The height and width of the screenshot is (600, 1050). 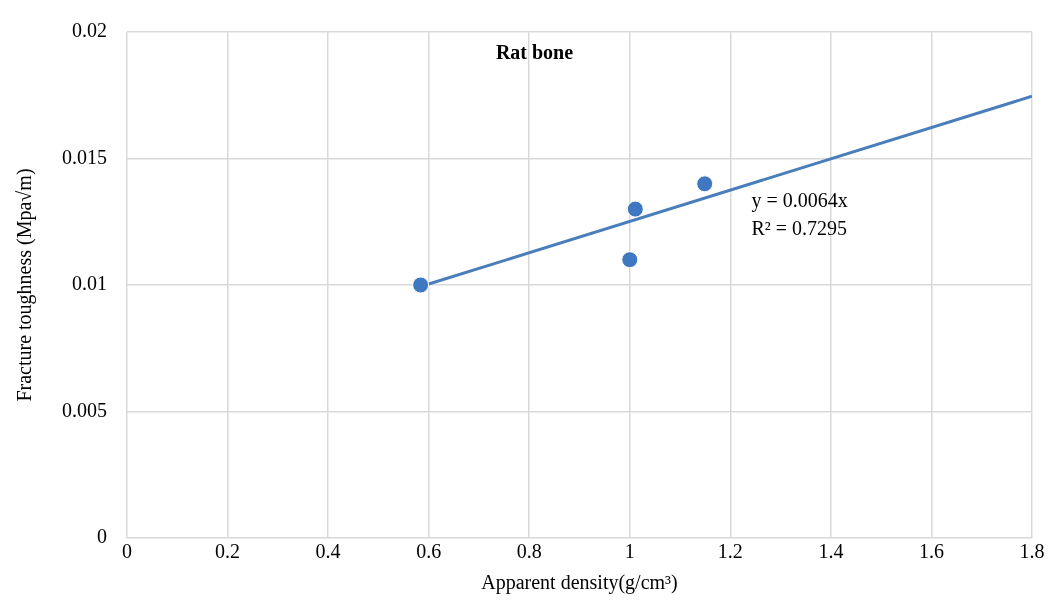 What do you see at coordinates (102, 536) in the screenshot?
I see `y-tick-label: 0` at bounding box center [102, 536].